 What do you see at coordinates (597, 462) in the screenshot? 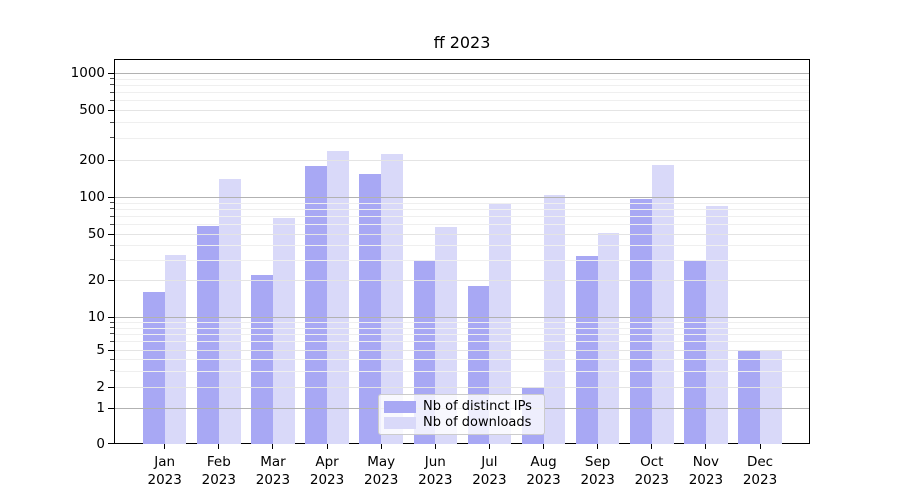
I see `x-tick-month: Sep` at bounding box center [597, 462].